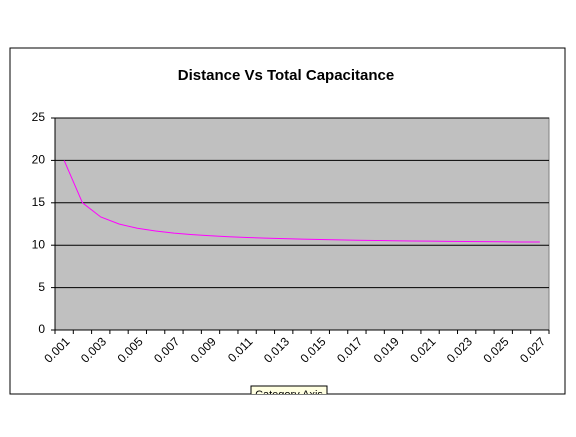 The width and height of the screenshot is (576, 437). Describe the element at coordinates (41, 287) in the screenshot. I see `y-tick-label: 5` at that location.